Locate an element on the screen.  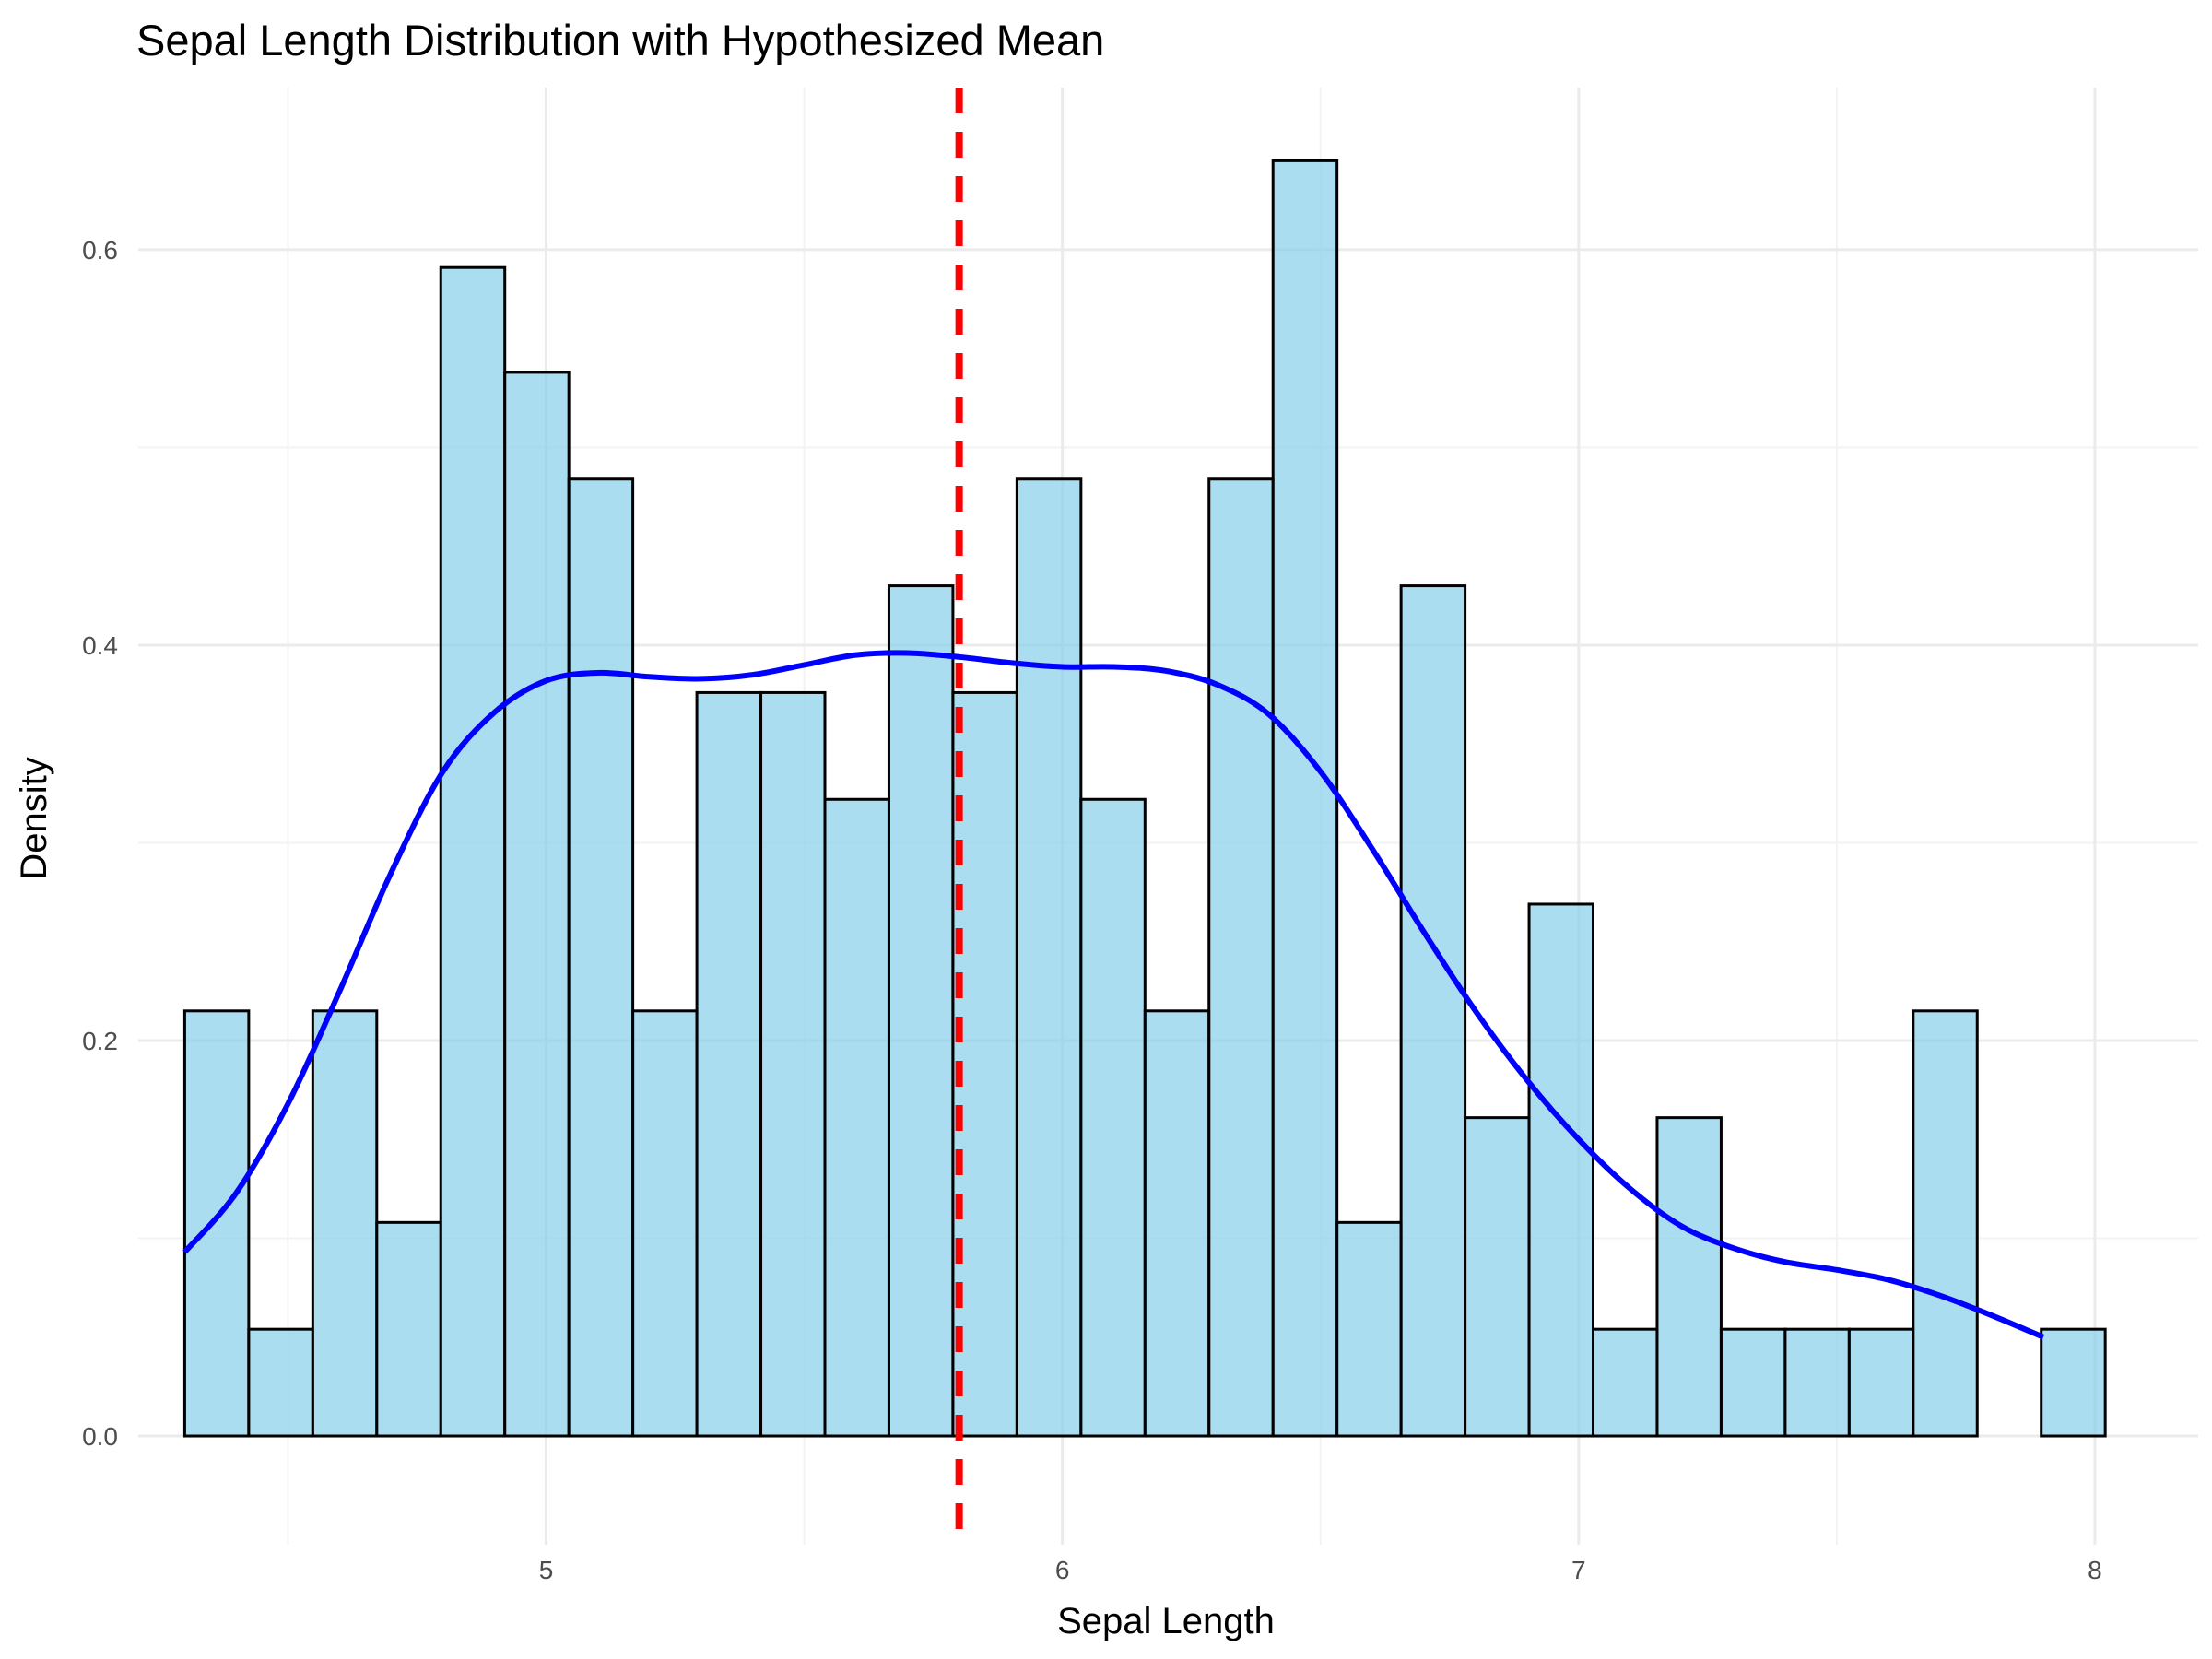
x-axis-label: Sepal Length is located at coordinates (1166, 1621).